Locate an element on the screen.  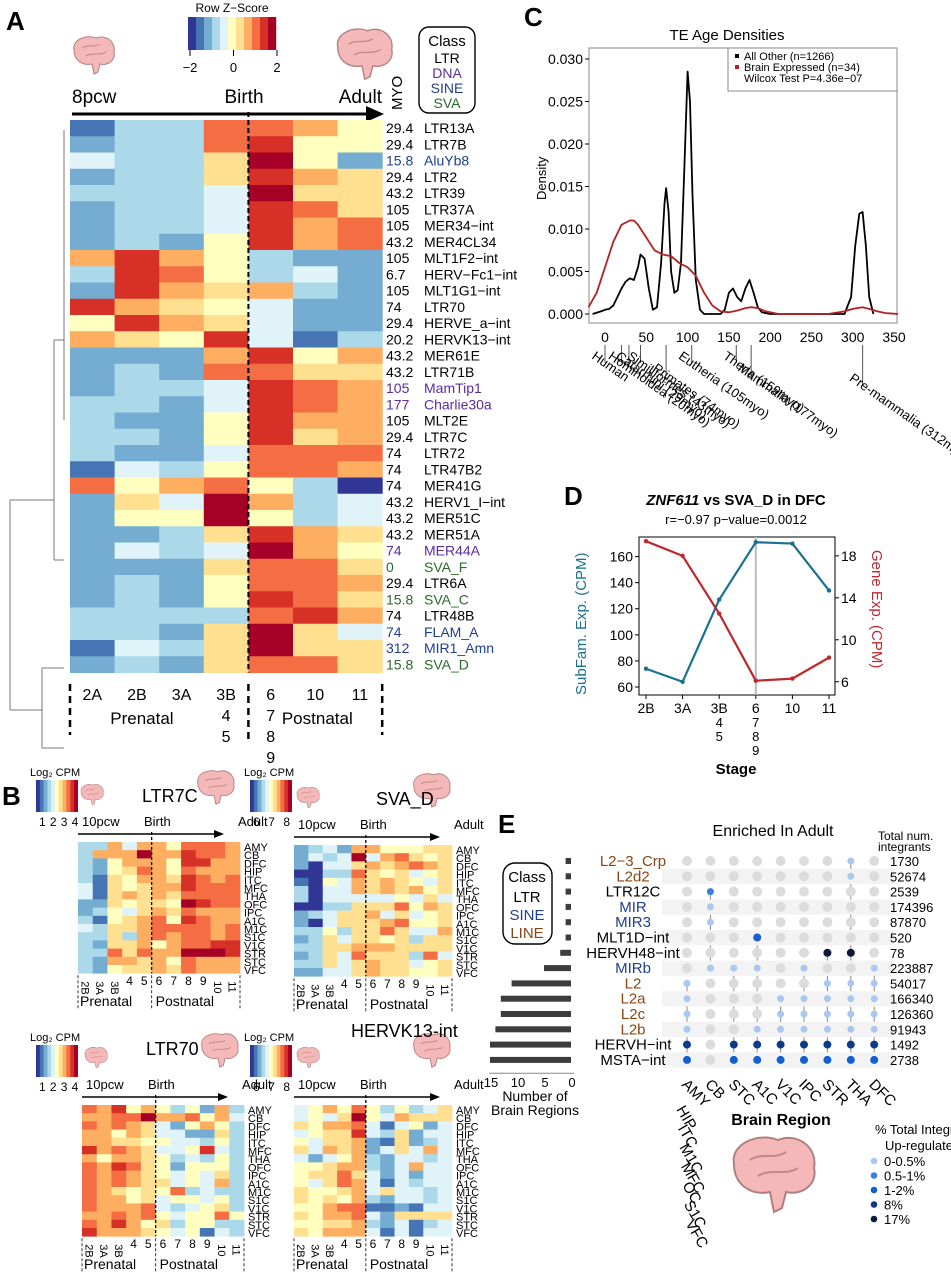
row-label: HERVK13−int is located at coordinates (467, 339).